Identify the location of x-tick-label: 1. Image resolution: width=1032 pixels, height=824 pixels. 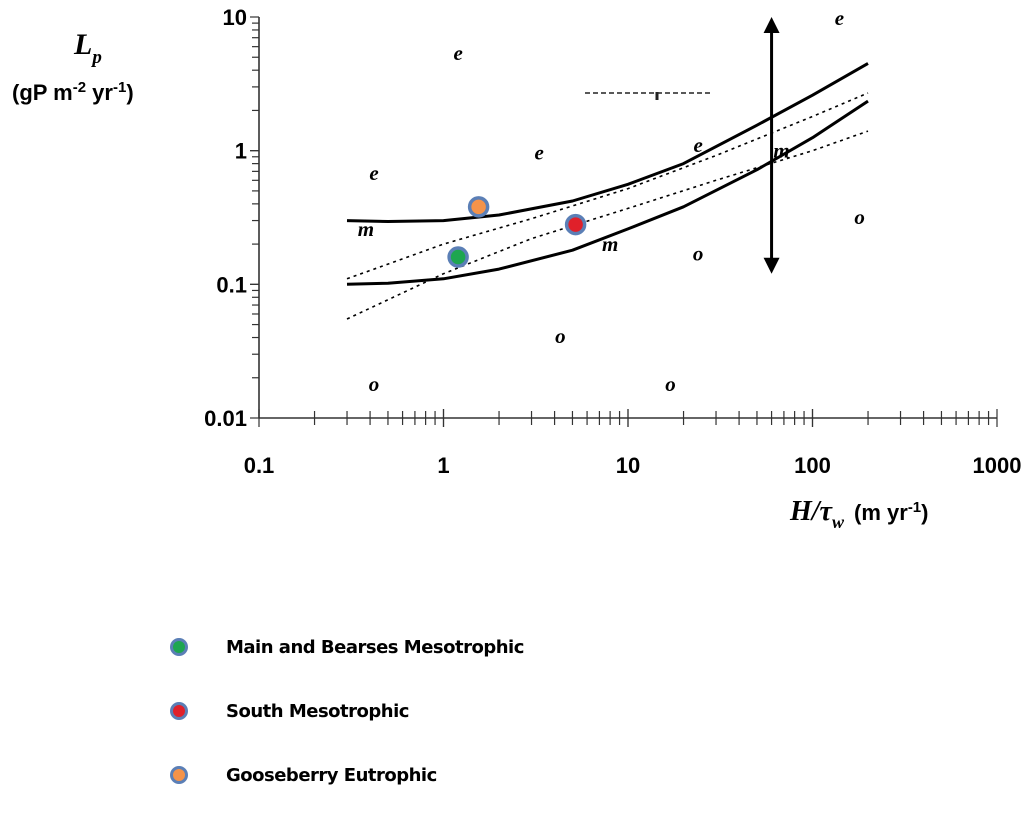
(443, 465).